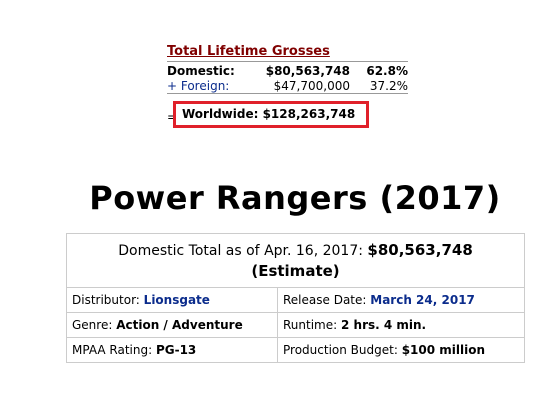  I want to click on domestic-total-prefix: Domestic Total as of Apr. 16, 2017:, so click(240, 250).